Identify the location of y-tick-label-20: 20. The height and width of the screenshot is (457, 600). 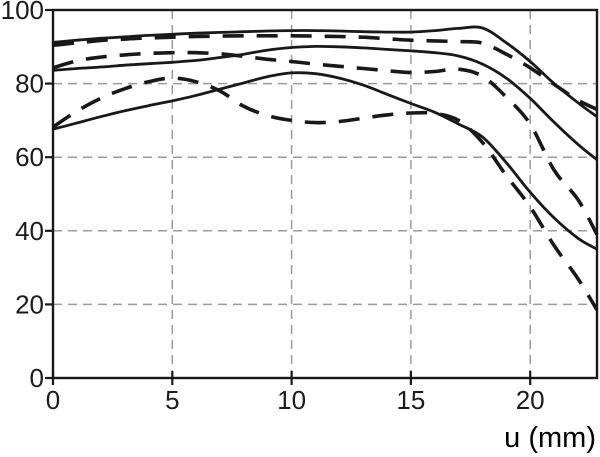
(29, 304).